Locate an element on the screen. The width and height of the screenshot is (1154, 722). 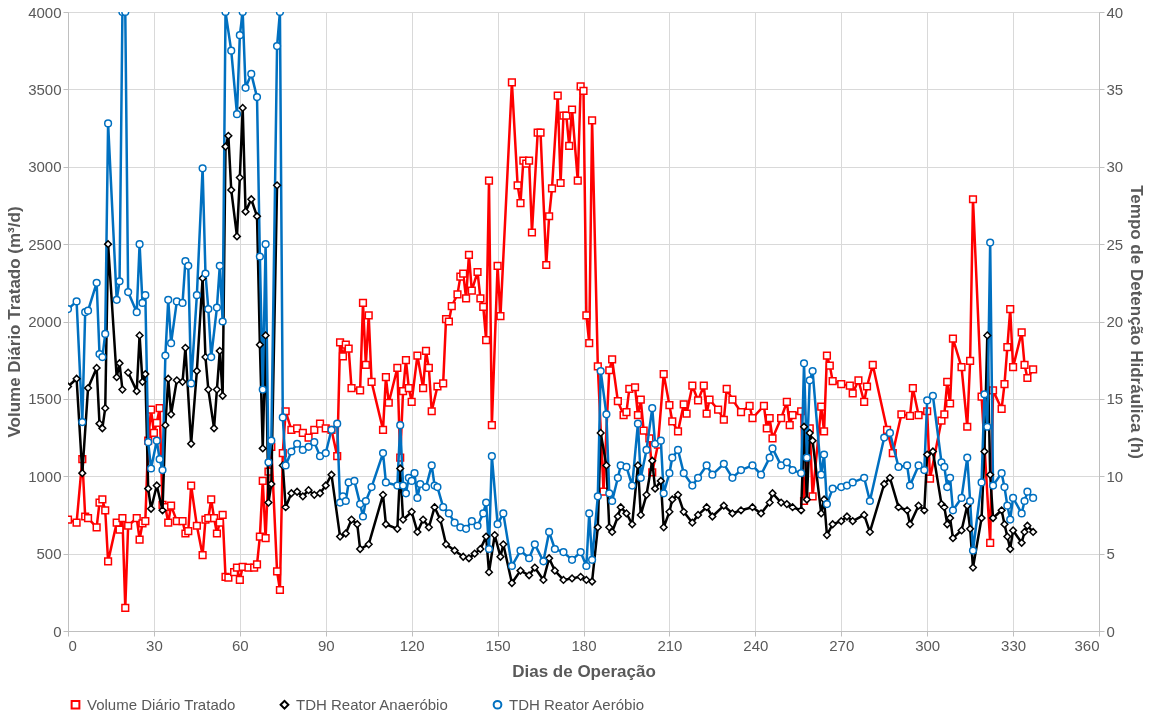
y-tick-label: 0 is located at coordinates (57, 631).